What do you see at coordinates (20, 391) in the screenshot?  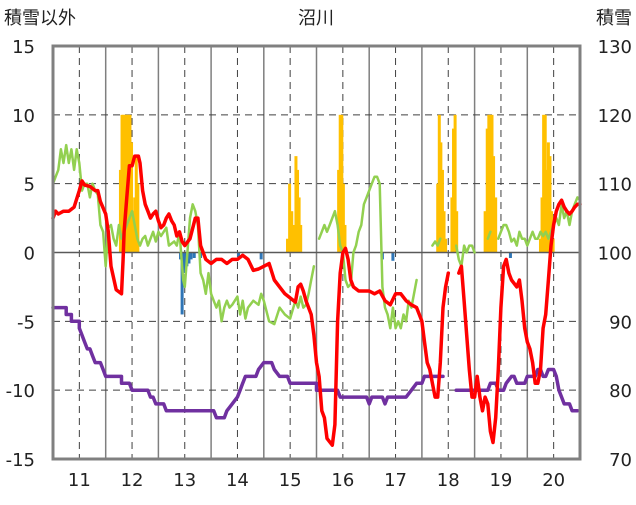 I see `y-left-tick-label: -10` at bounding box center [20, 391].